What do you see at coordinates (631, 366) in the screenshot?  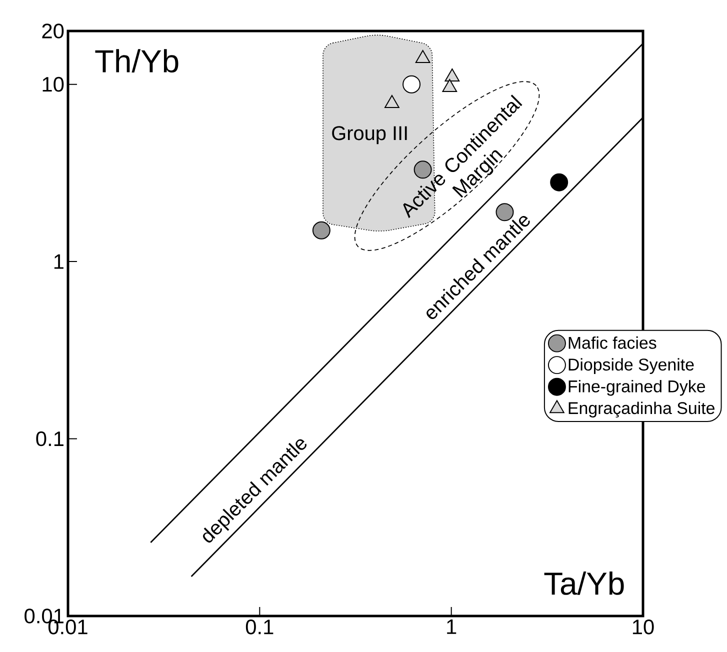 I see `legend-label: Diopside Syenite` at bounding box center [631, 366].